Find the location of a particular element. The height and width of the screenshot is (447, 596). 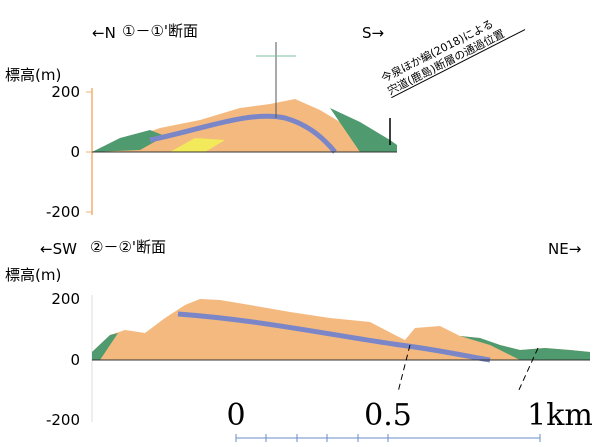

scale-label: 0.5 is located at coordinates (388, 415).